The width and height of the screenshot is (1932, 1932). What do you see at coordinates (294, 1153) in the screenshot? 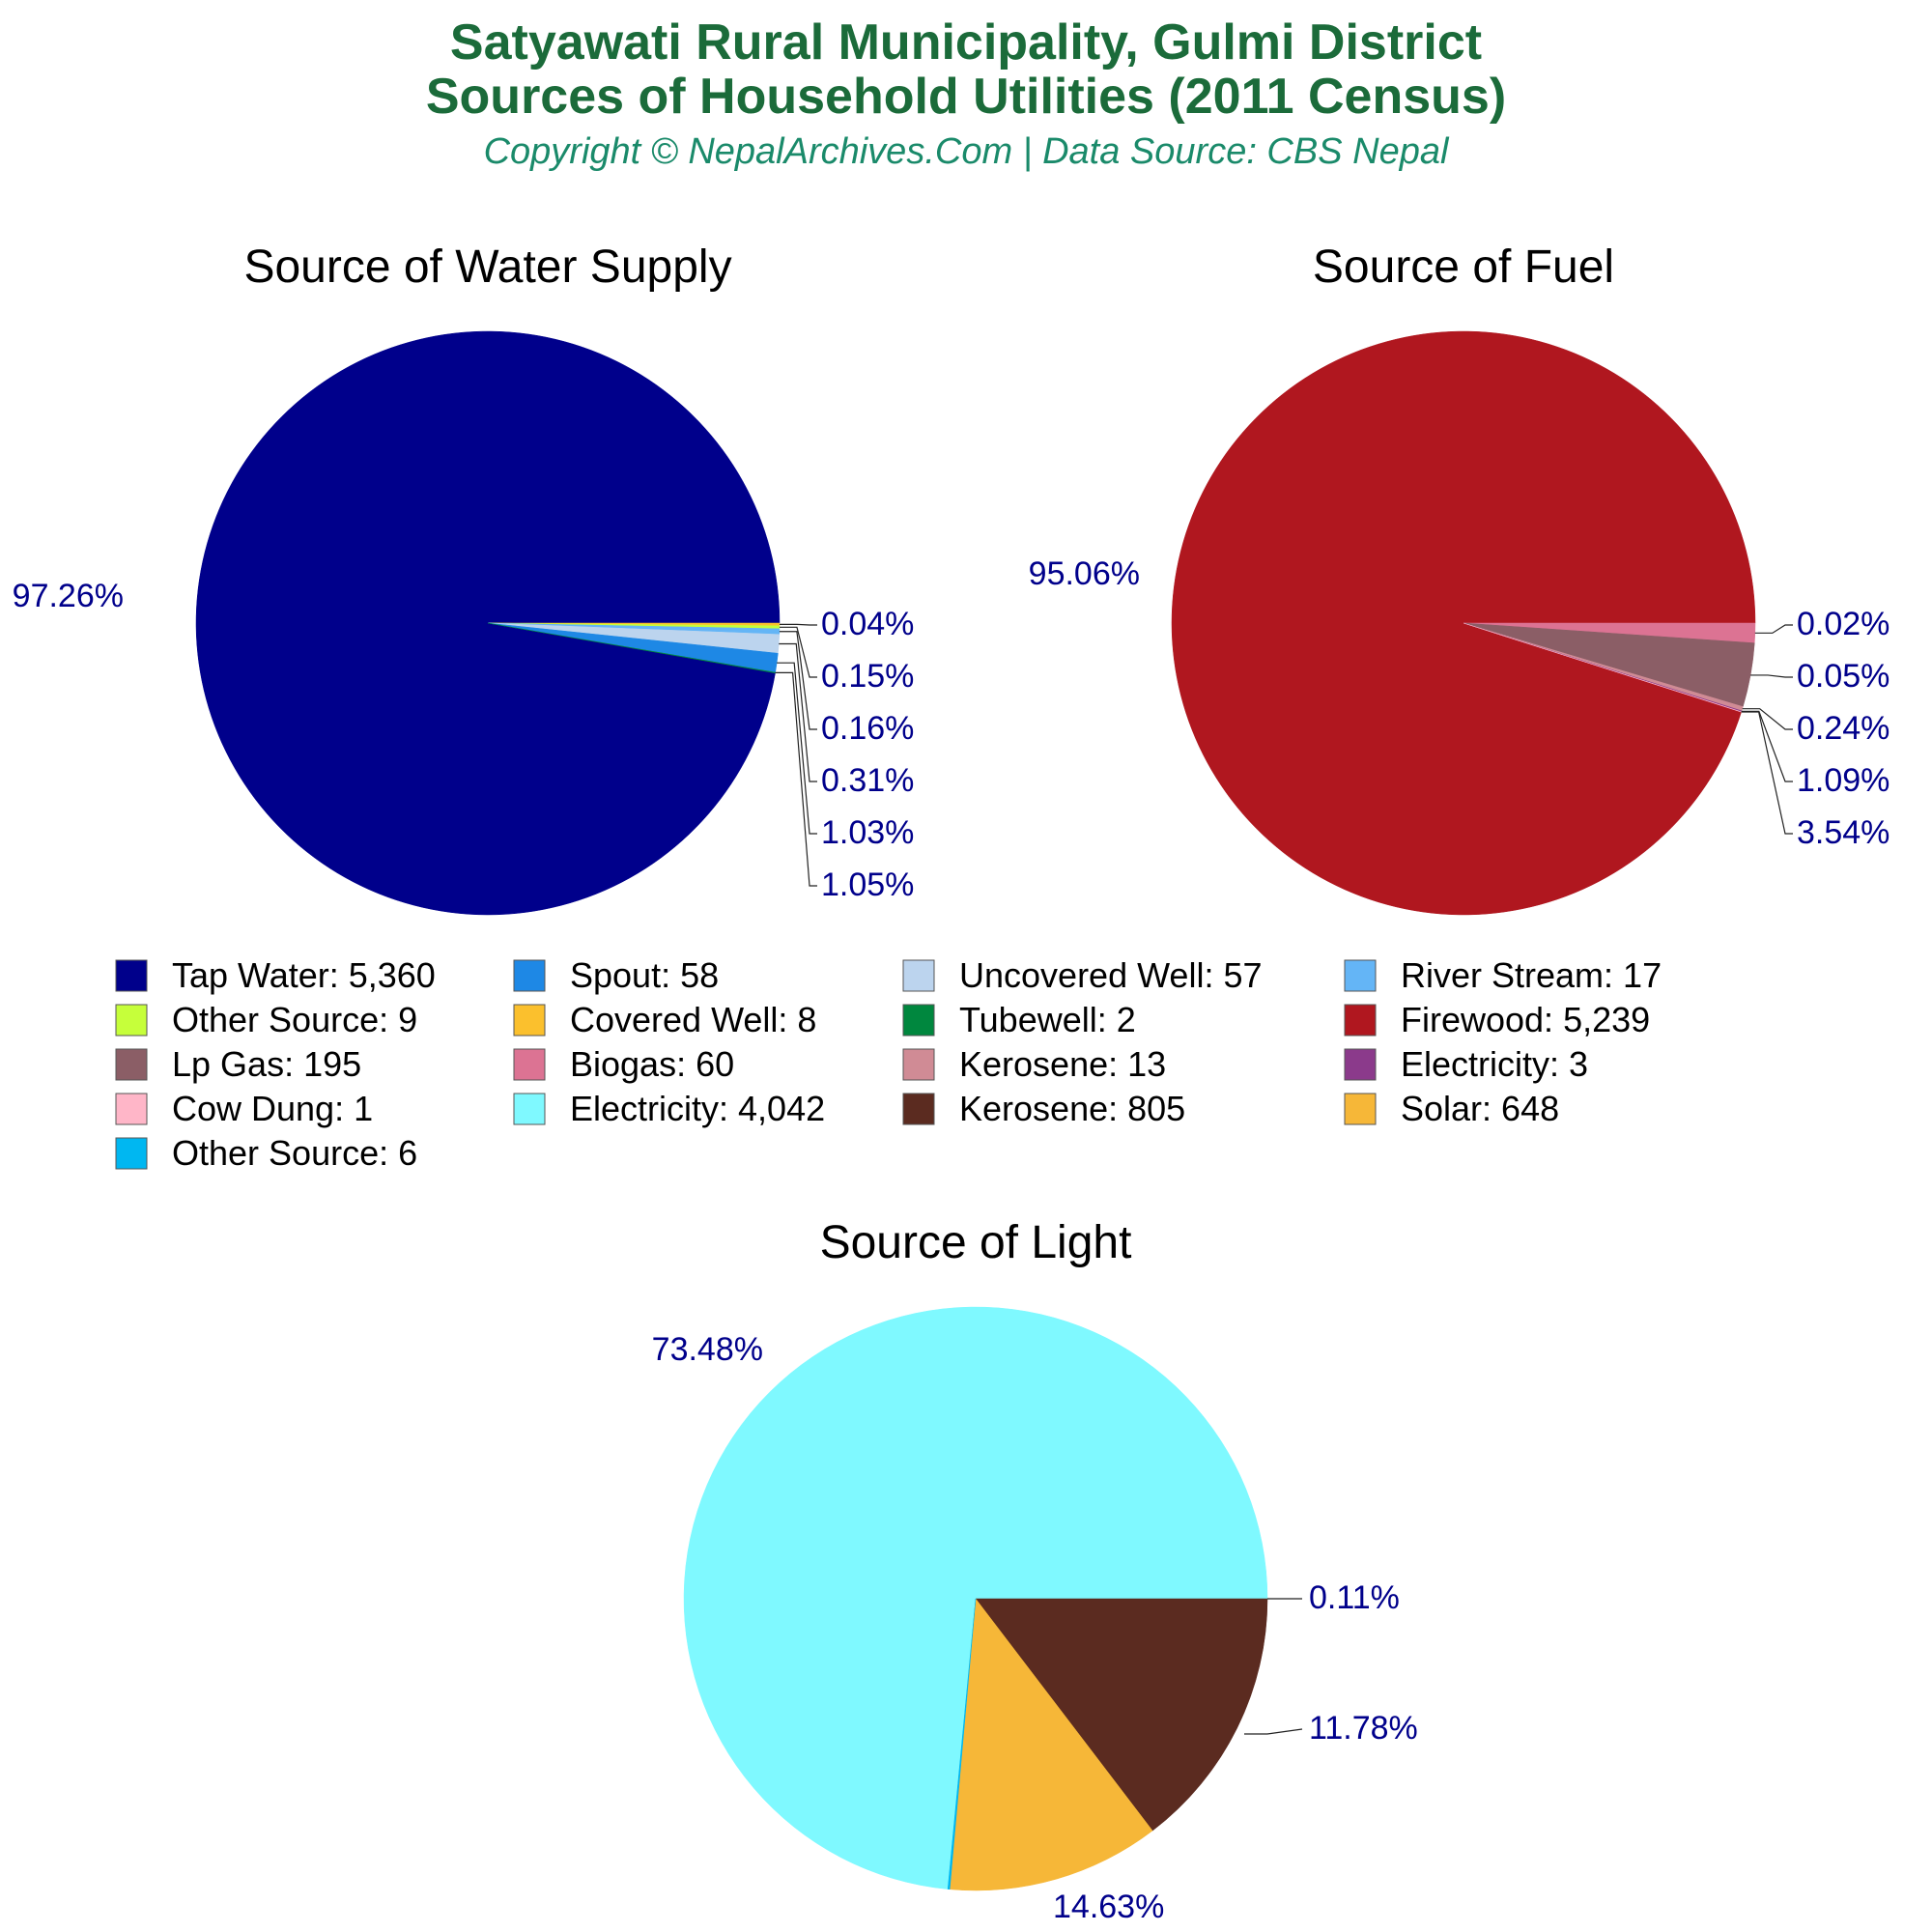
I see `legend-label: Other Source: 6` at bounding box center [294, 1153].